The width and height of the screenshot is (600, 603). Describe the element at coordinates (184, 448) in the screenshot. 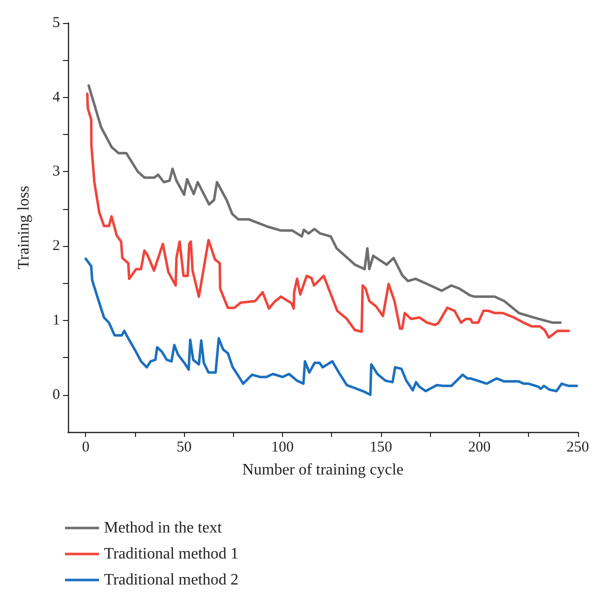

I see `x-tick-label: 50` at that location.